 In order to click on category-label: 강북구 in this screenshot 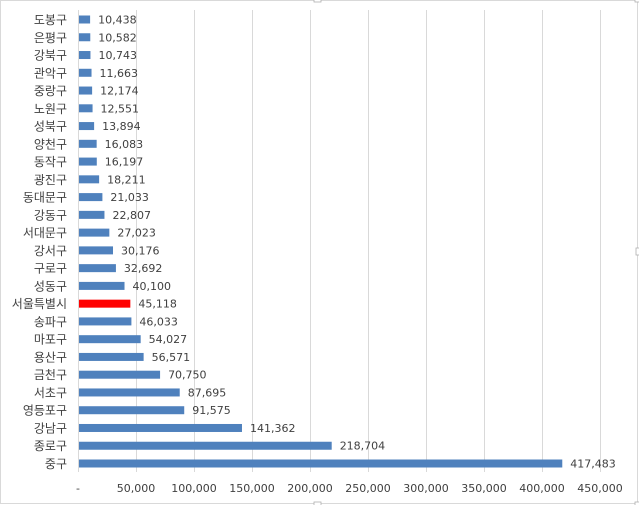, I will do `click(50, 56)`.